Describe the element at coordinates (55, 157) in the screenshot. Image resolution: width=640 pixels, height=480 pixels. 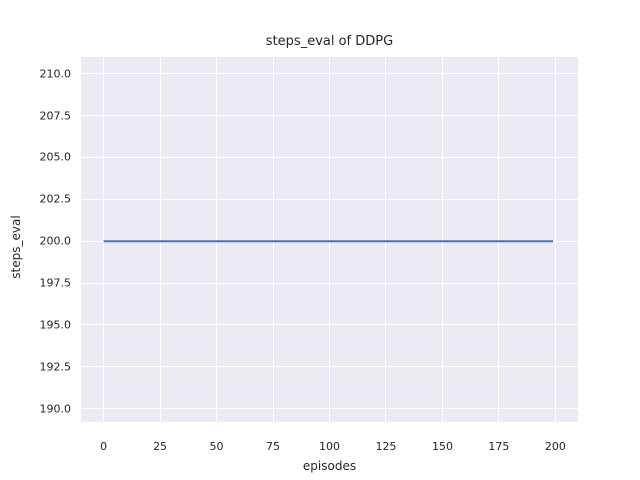
I see `y-tick-label: 205.0` at that location.